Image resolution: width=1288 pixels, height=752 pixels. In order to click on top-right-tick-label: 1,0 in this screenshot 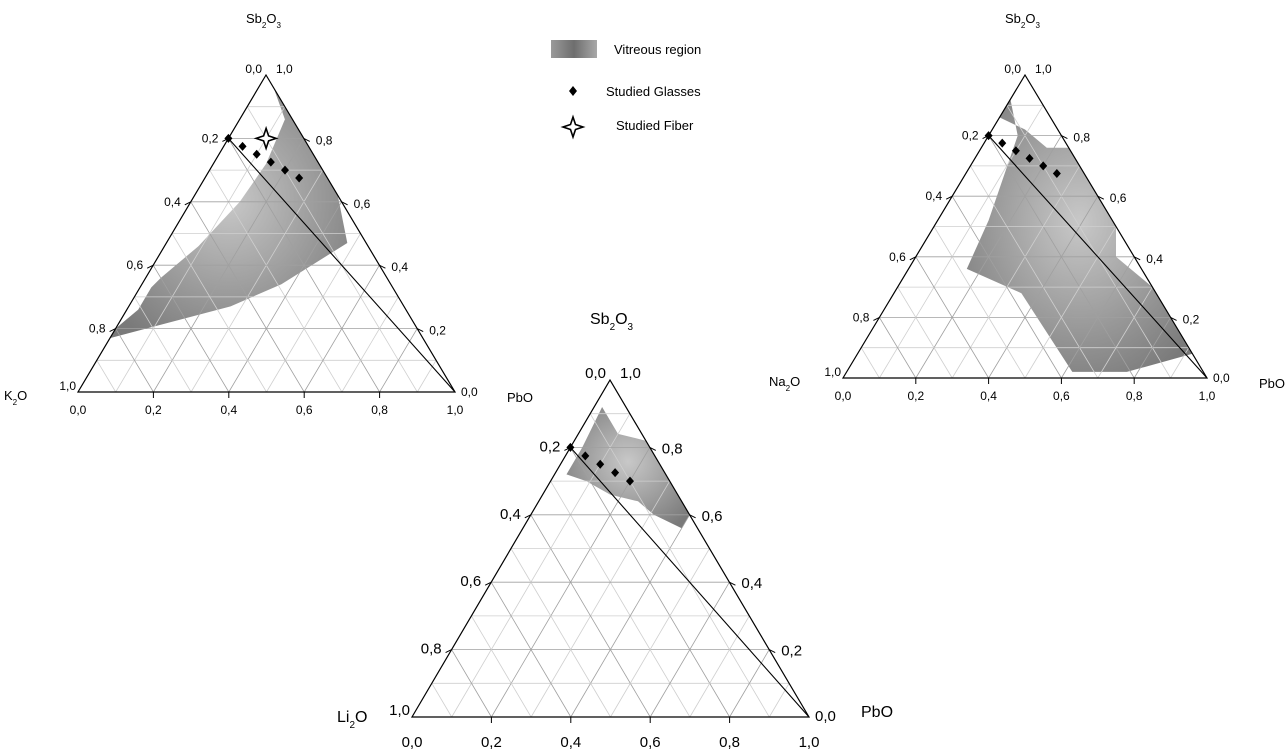, I will do `click(630, 373)`.